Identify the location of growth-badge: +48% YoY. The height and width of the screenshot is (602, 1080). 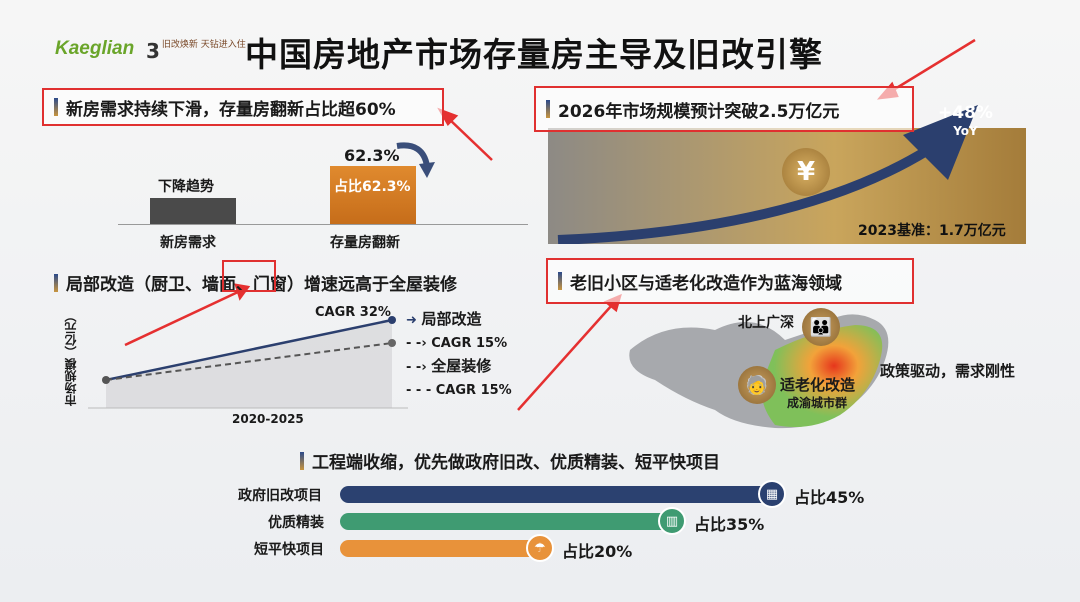
(965, 120).